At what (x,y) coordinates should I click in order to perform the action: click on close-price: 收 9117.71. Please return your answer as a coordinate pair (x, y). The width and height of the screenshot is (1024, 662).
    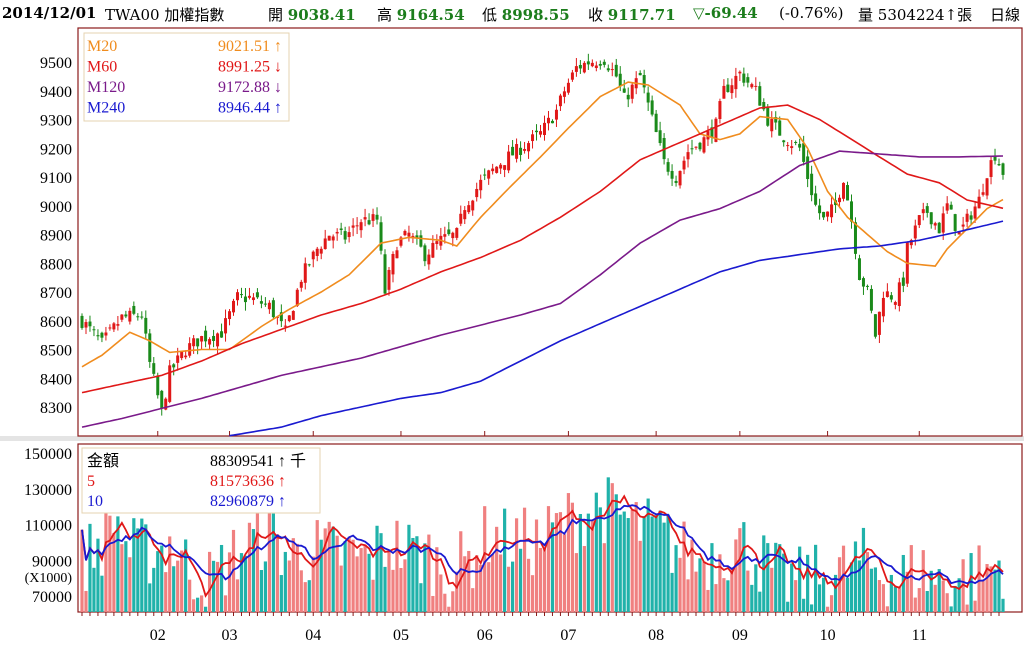
    Looking at the image, I should click on (632, 15).